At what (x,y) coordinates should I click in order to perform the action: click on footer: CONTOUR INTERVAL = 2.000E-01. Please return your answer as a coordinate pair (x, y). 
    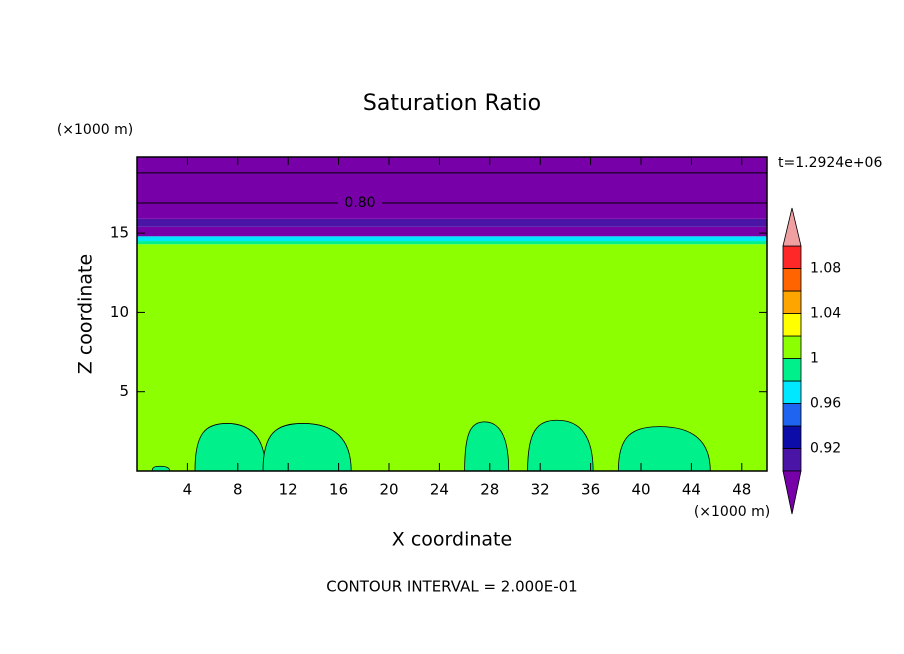
    Looking at the image, I should click on (451, 587).